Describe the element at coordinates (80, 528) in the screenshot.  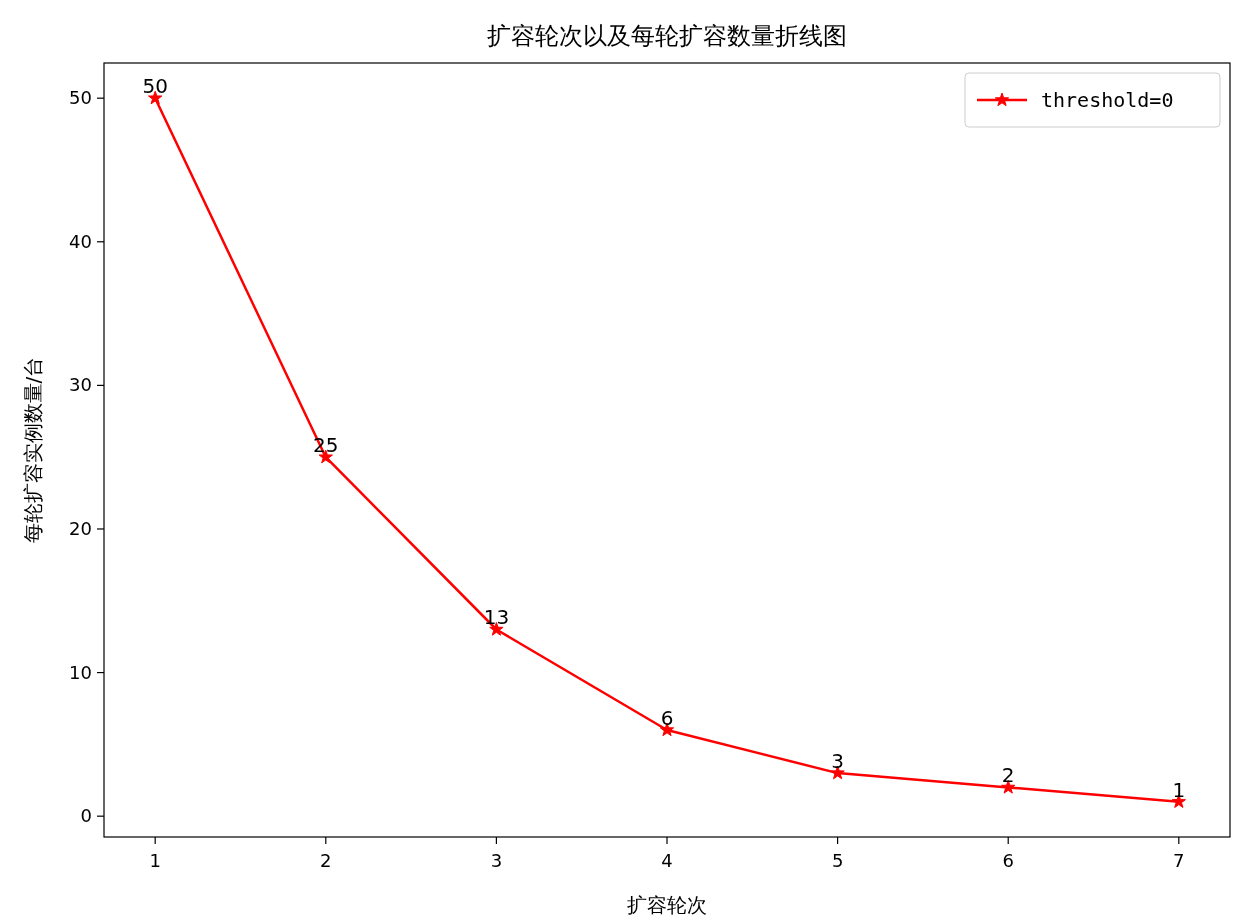
I see `y-tick-label: 20` at that location.